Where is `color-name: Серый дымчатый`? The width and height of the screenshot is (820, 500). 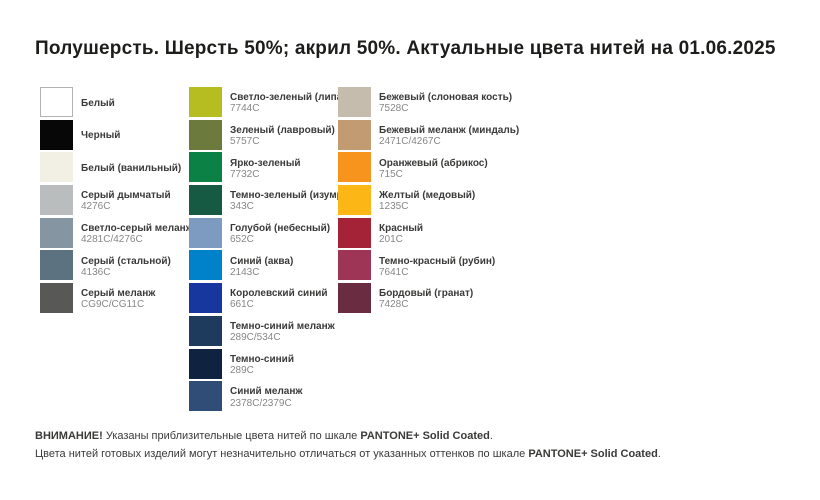
color-name: Серый дымчатый is located at coordinates (126, 196).